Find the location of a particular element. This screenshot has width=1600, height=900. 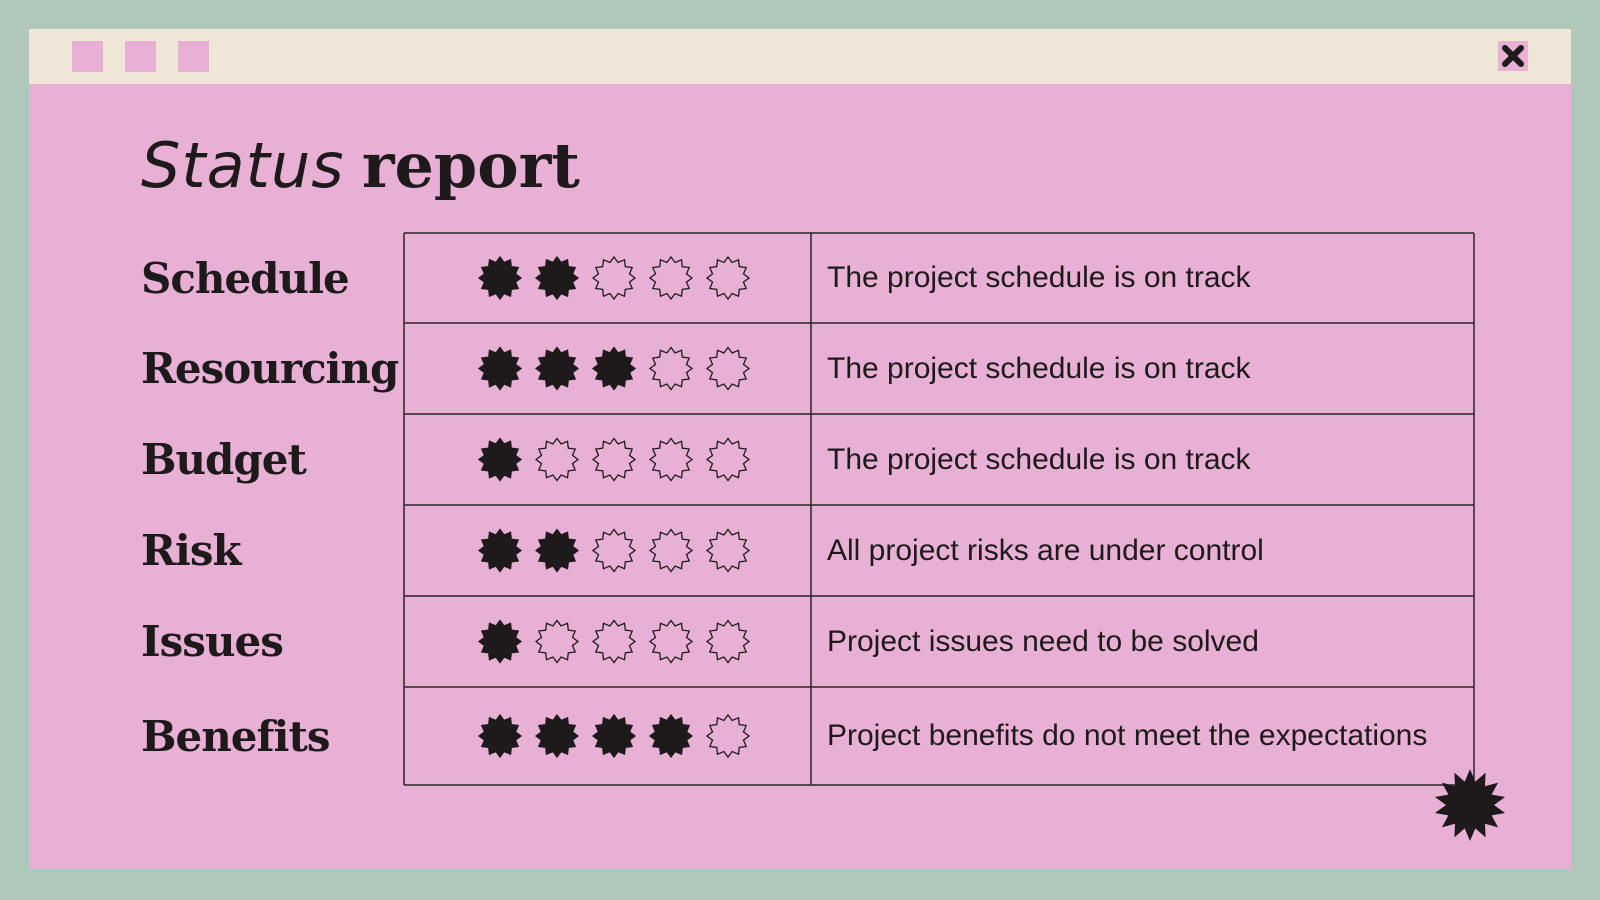

row-description: Project issues need to be solved is located at coordinates (1043, 641).